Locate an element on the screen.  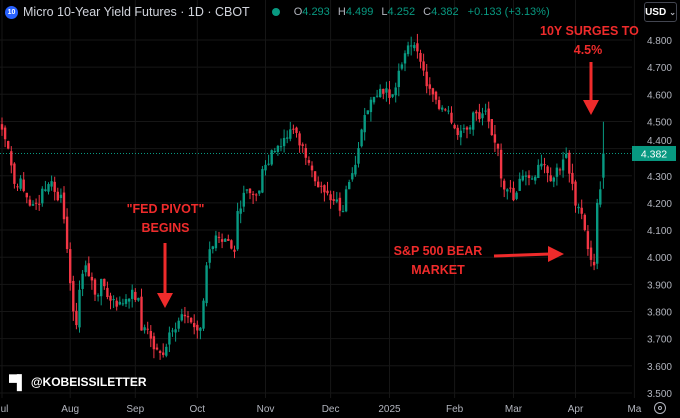
currency-select: USD ⌄ is located at coordinates (660, 12).